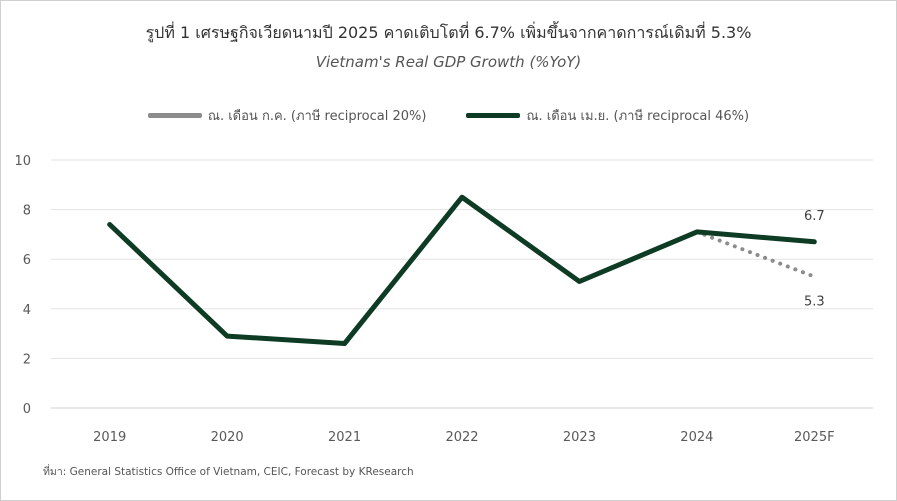 This screenshot has width=897, height=501. What do you see at coordinates (814, 216) in the screenshot?
I see `data-label-0: 6.7` at bounding box center [814, 216].